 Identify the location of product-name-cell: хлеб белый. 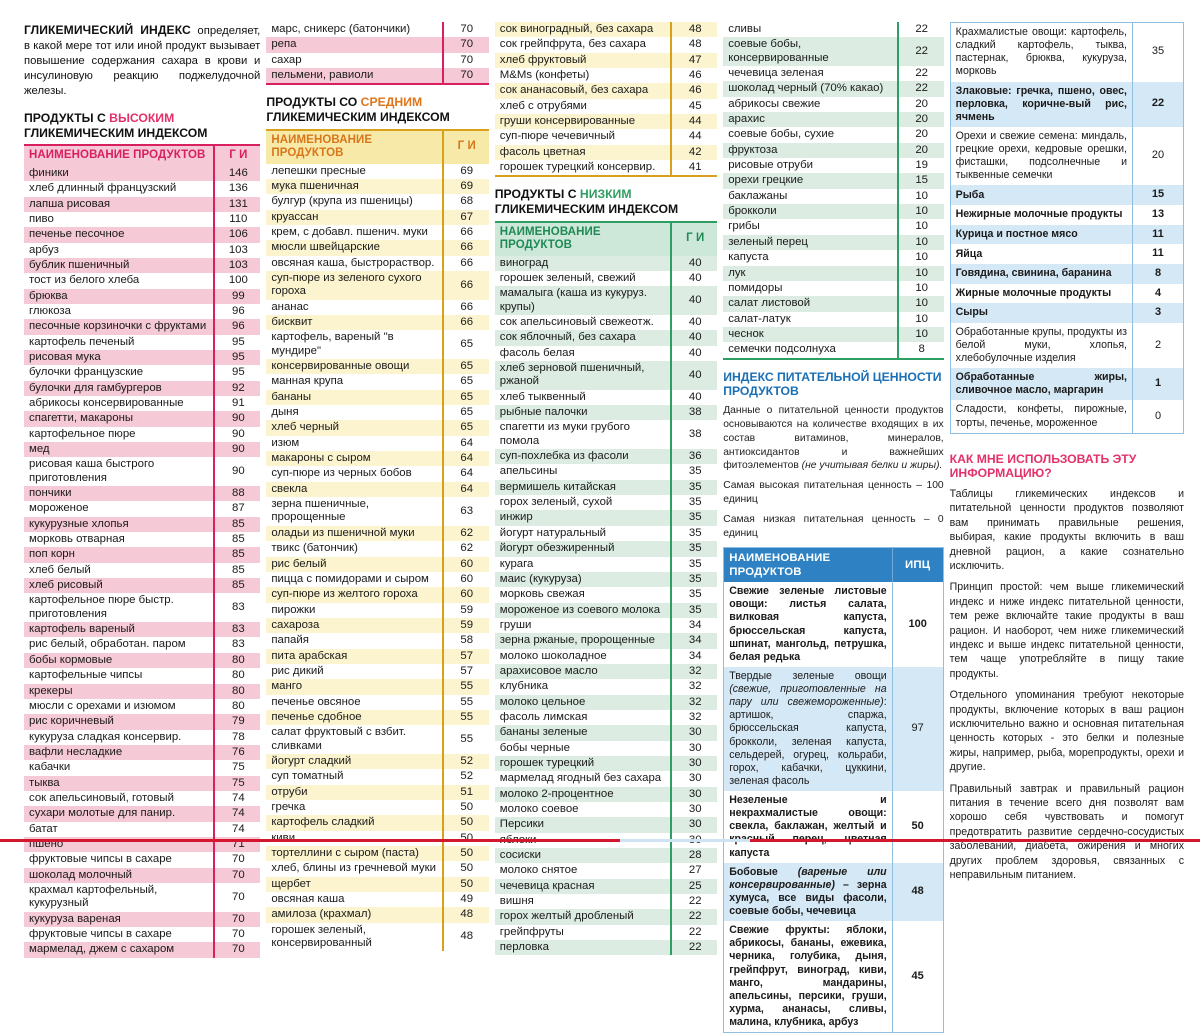
(119, 570).